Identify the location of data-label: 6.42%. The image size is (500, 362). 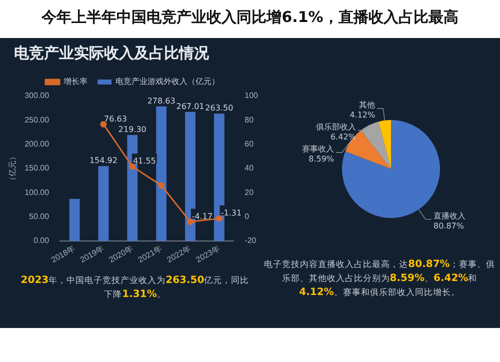
(343, 137).